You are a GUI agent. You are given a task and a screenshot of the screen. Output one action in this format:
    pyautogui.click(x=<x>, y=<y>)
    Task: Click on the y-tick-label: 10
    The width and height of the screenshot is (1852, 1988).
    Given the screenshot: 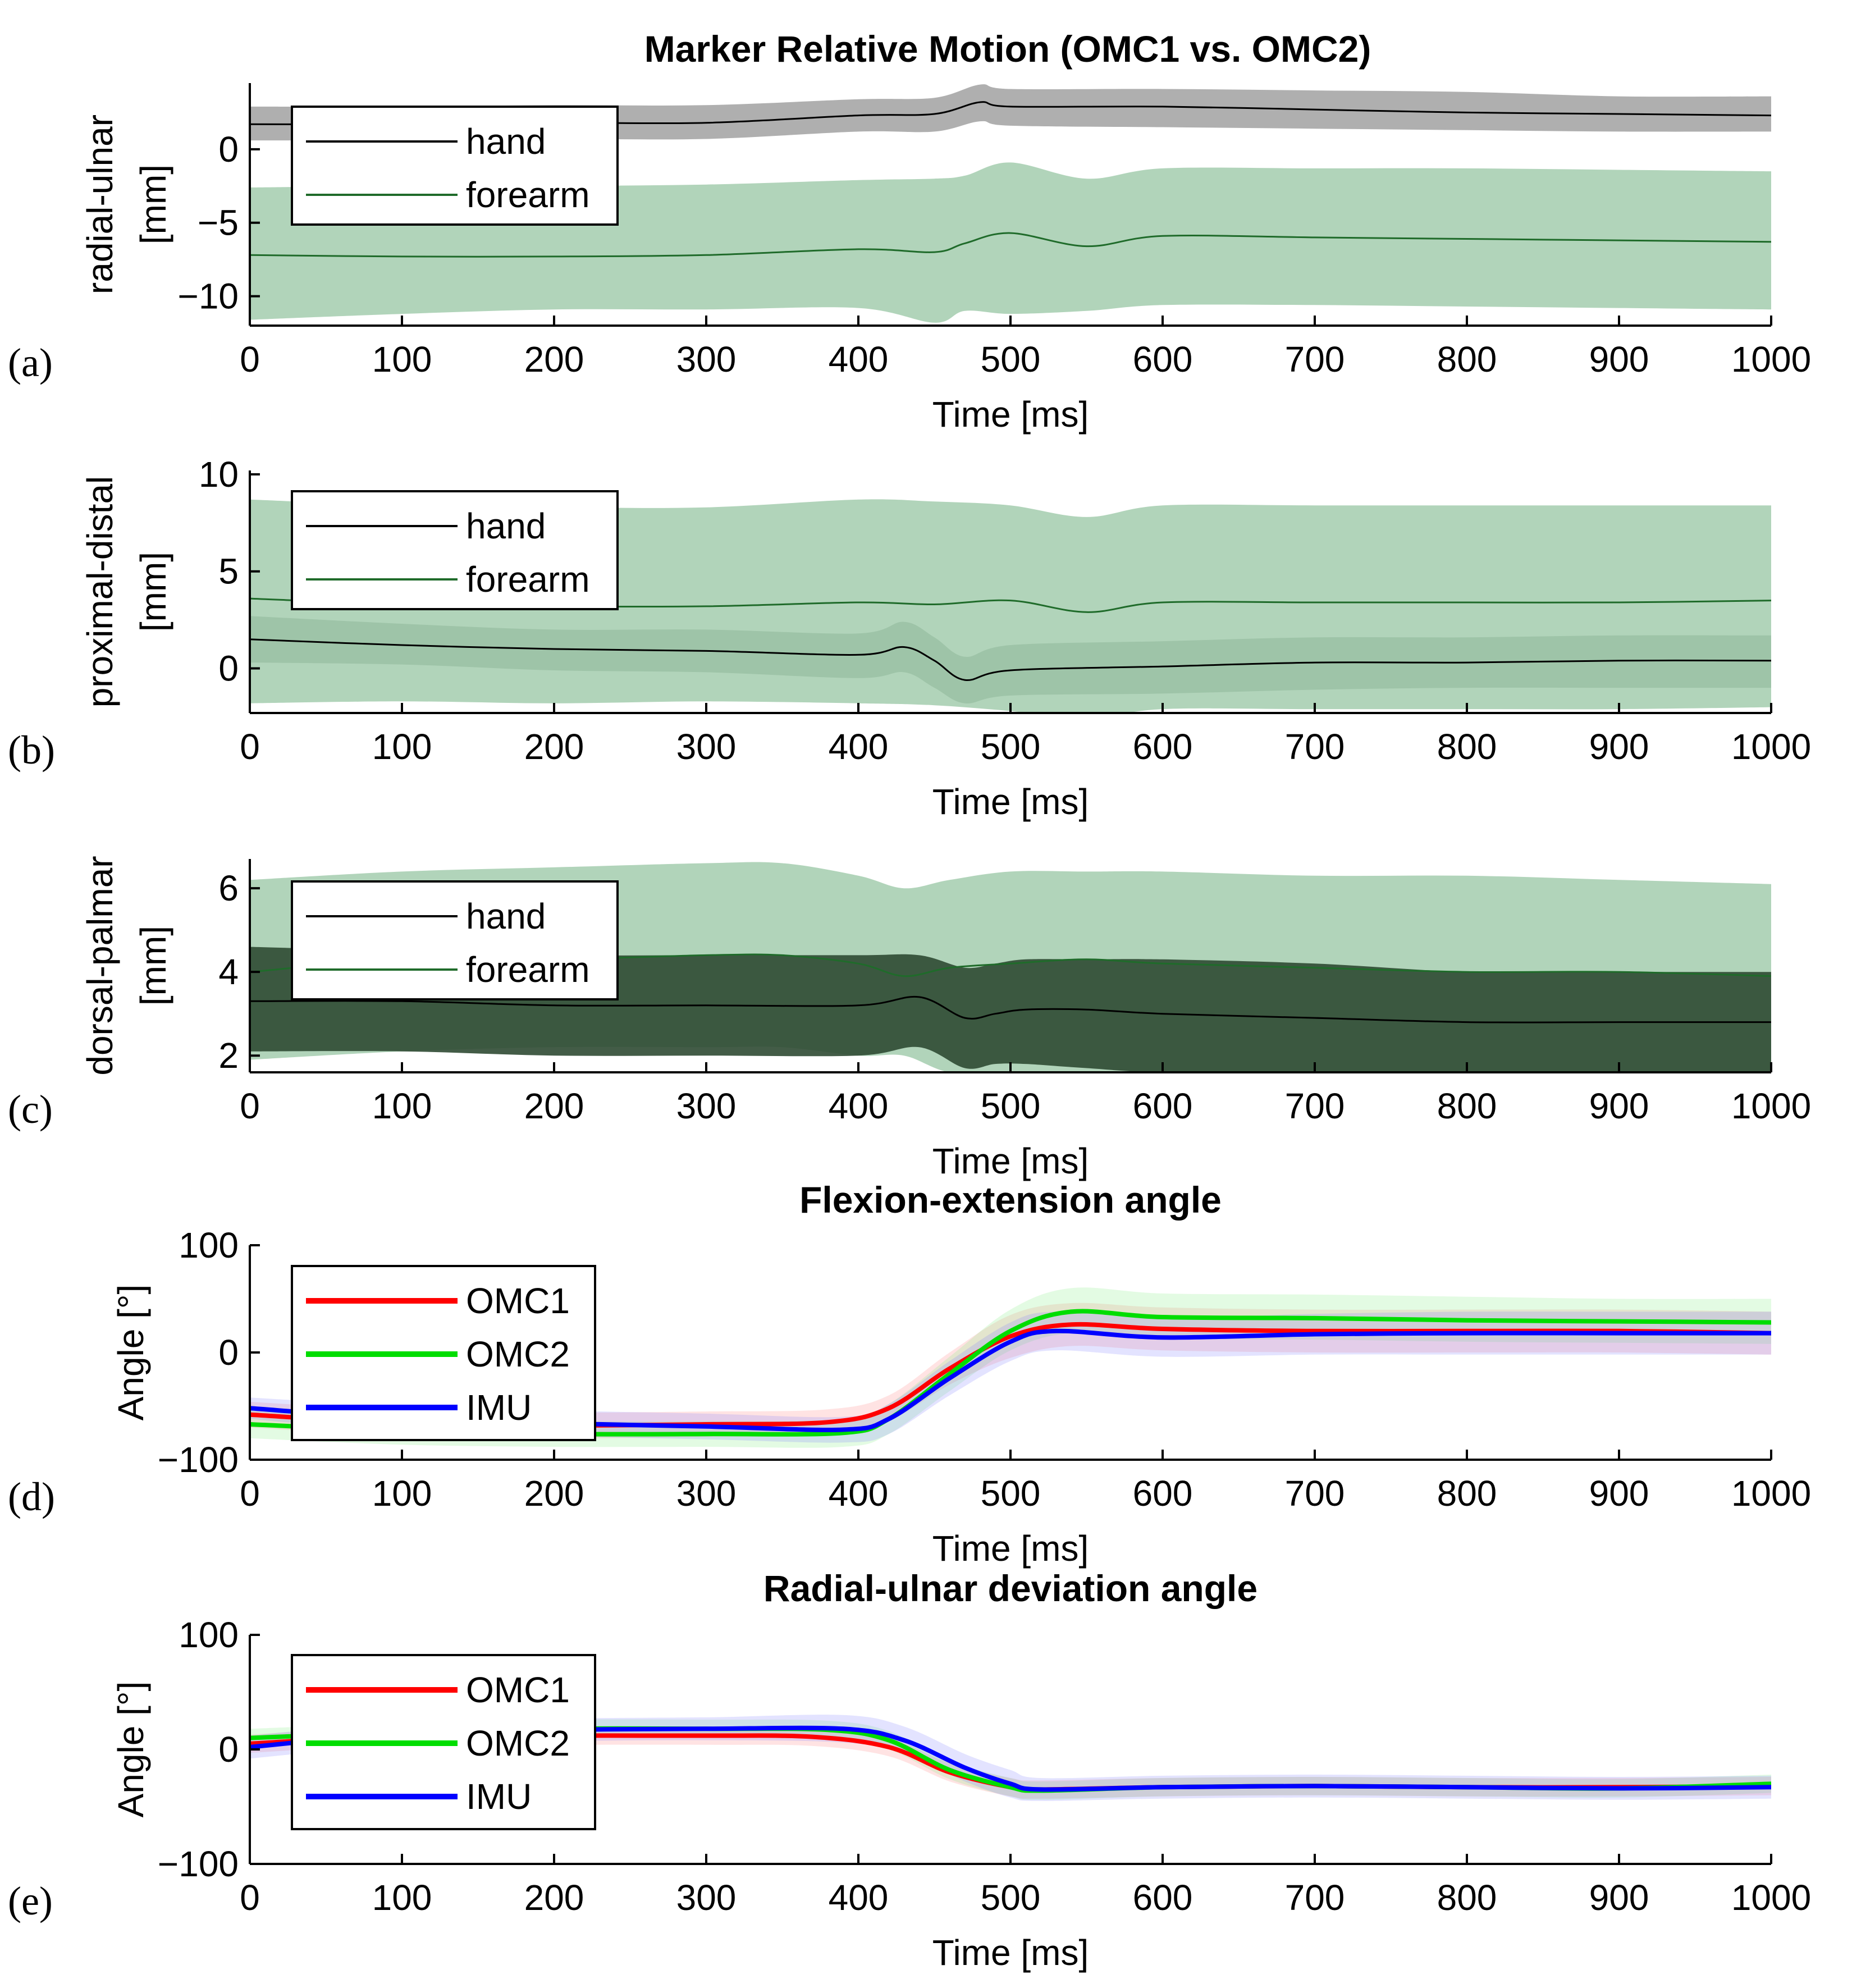 What is the action you would take?
    pyautogui.click(x=219, y=474)
    